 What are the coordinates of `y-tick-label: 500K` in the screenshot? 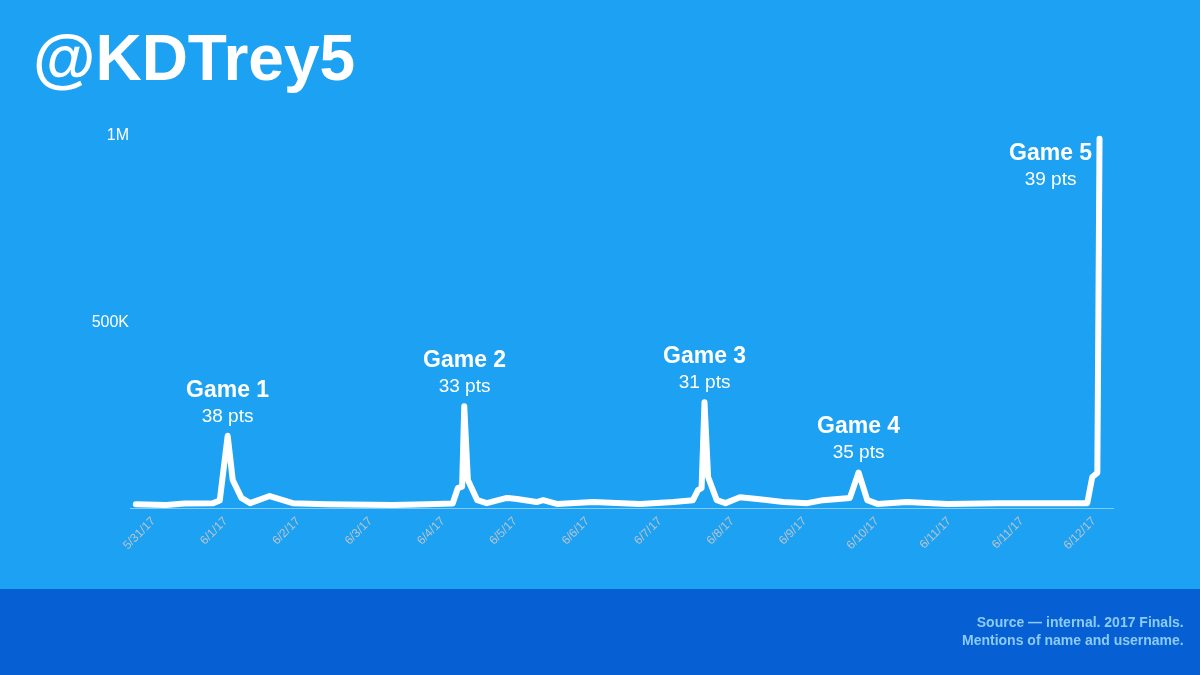 It's located at (110, 321).